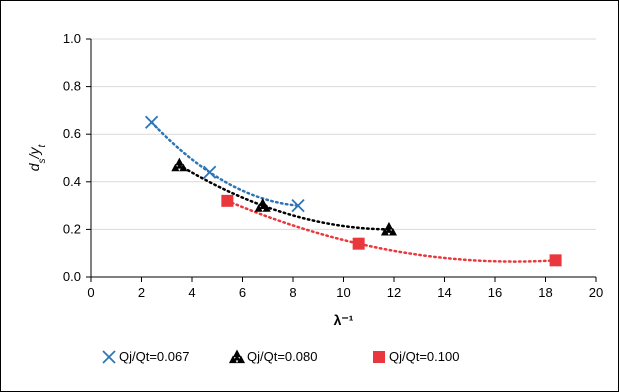 The image size is (619, 392). I want to click on x-axis-title: λ⁻¹, so click(344, 320).